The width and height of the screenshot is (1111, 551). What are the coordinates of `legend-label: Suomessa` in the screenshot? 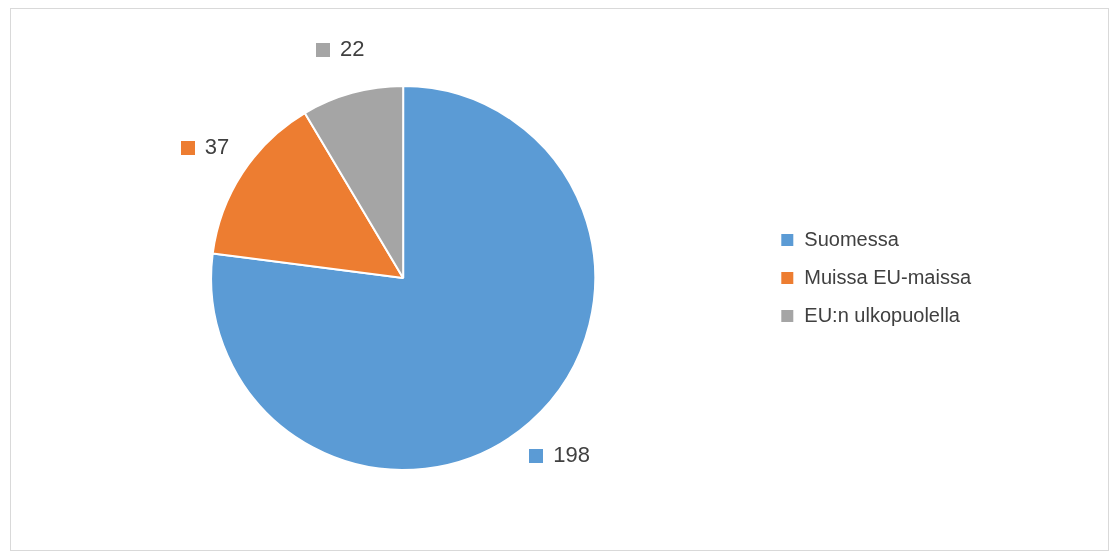 It's located at (852, 238).